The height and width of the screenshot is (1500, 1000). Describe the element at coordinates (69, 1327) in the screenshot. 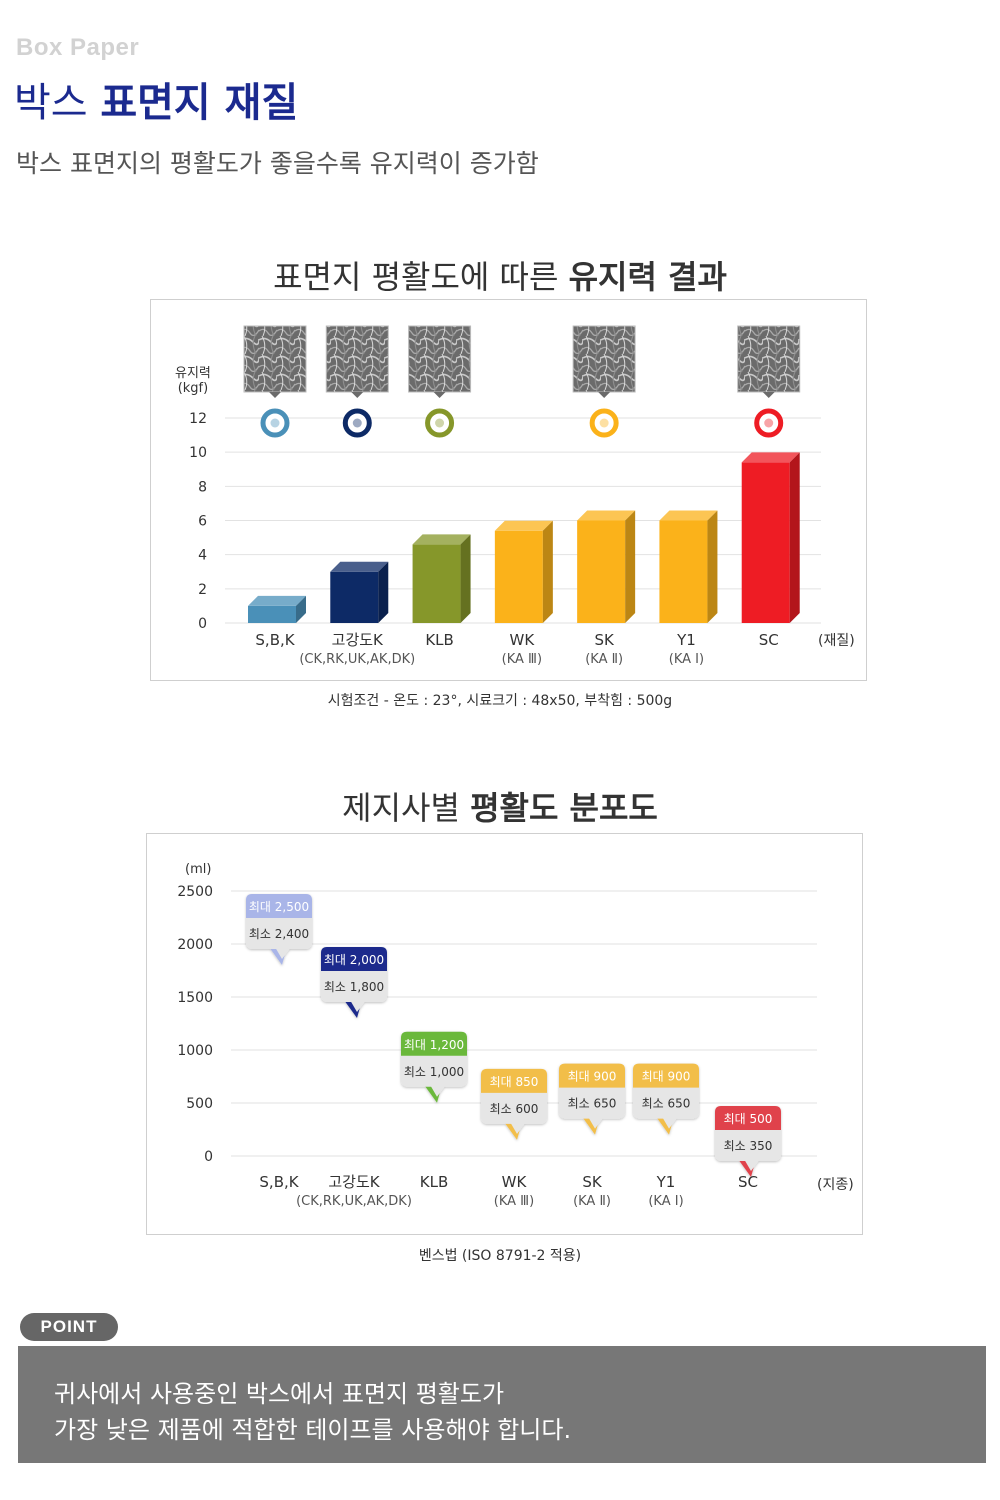

I see `point-badge: POINT` at that location.